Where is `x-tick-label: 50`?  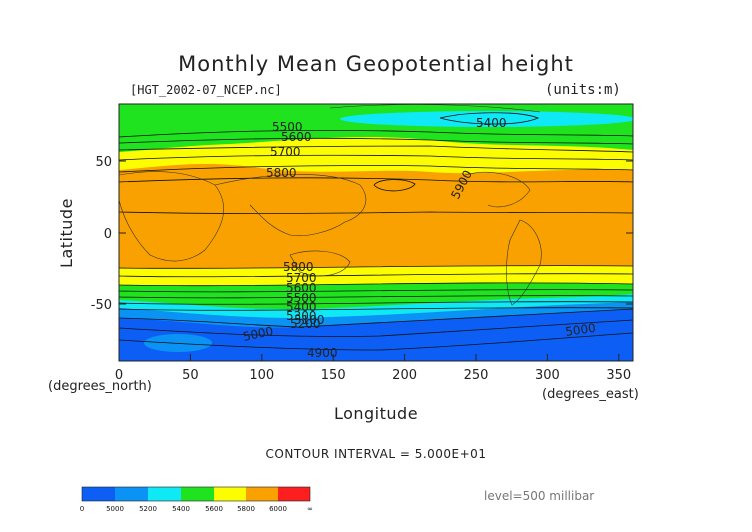
x-tick-label: 50 is located at coordinates (190, 375).